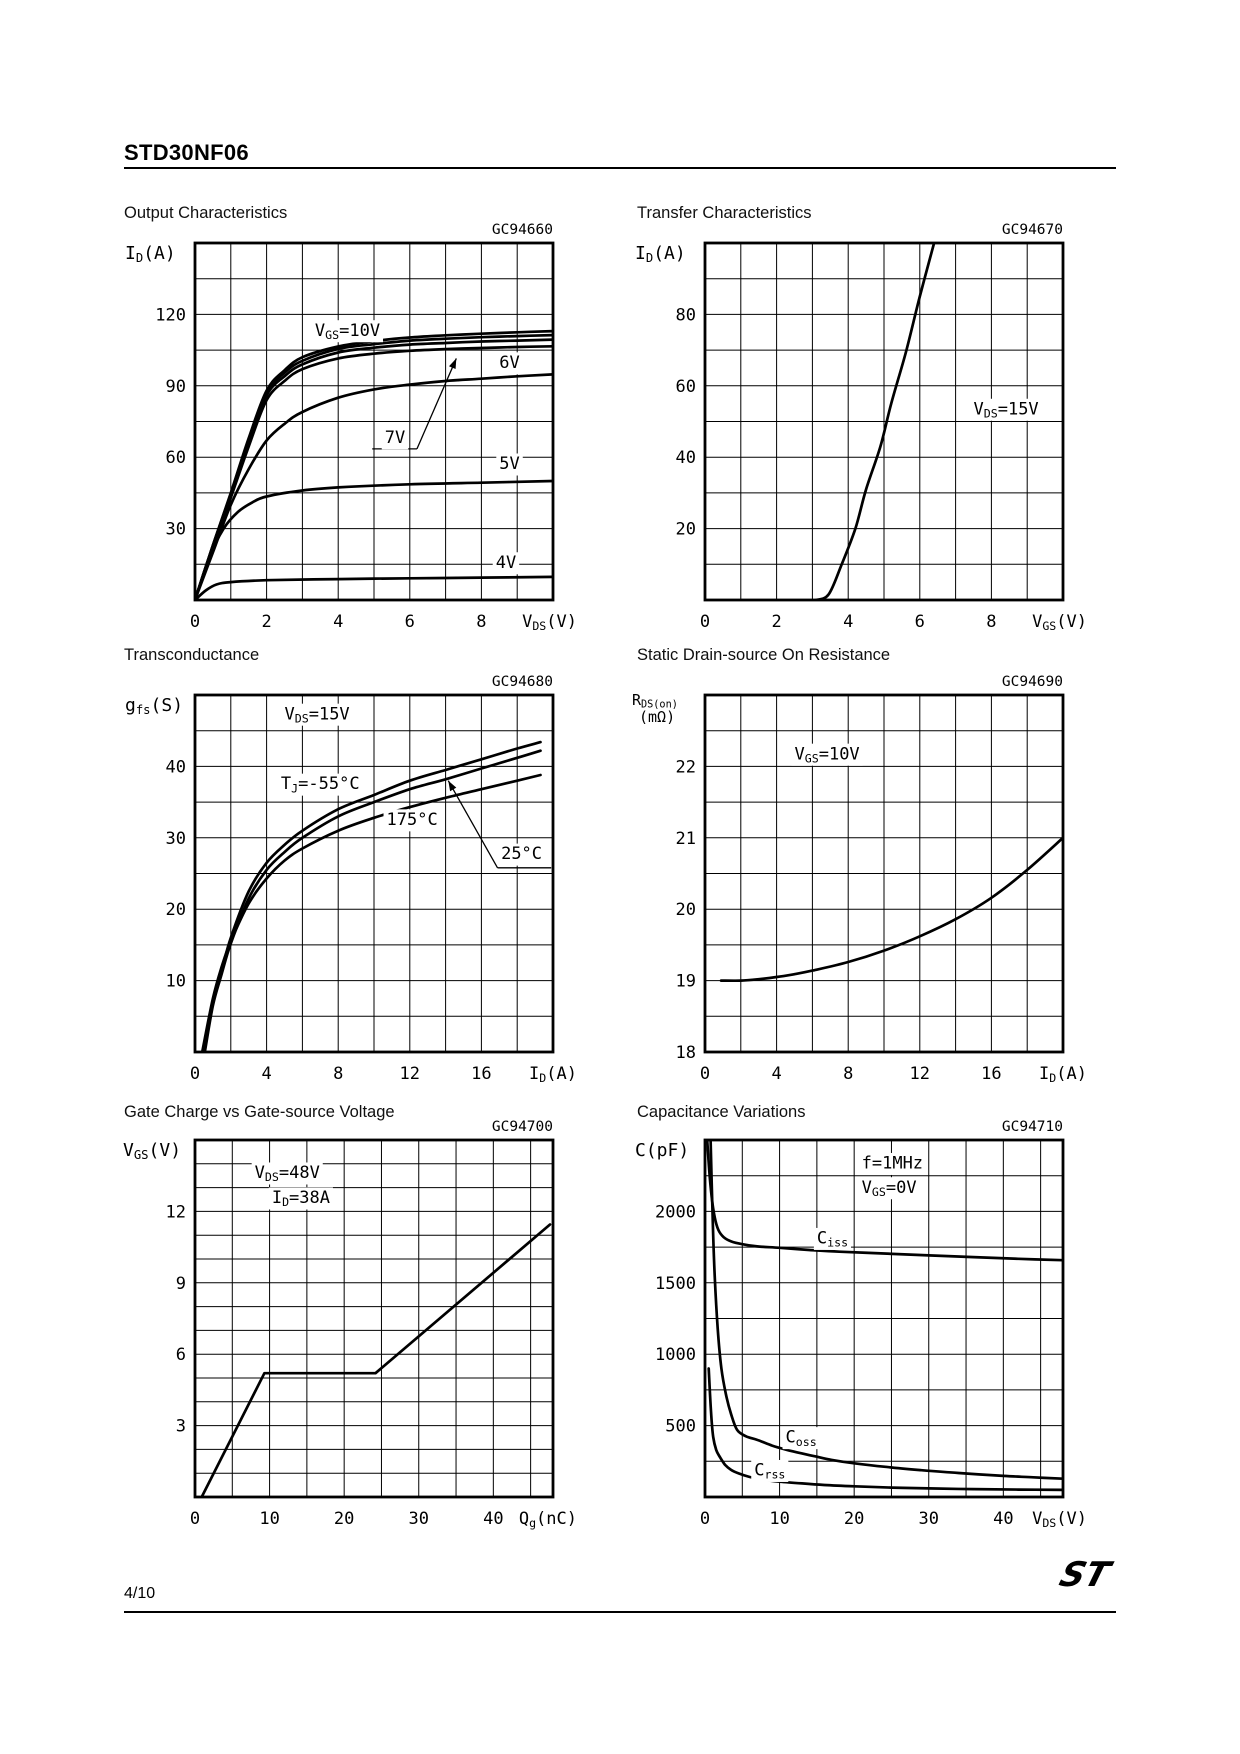 The width and height of the screenshot is (1240, 1754). I want to click on svg-text: ID=38A, so click(301, 1198).